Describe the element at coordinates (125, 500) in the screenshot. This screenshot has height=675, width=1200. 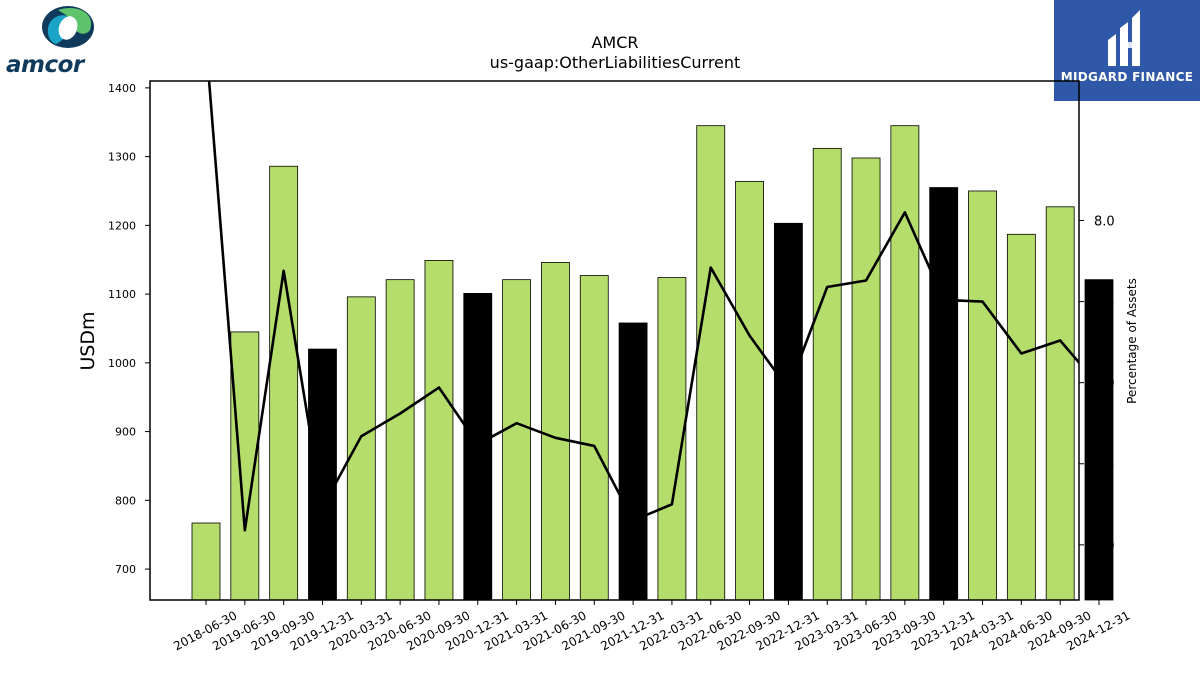
I see `y-tick-label: 800` at that location.